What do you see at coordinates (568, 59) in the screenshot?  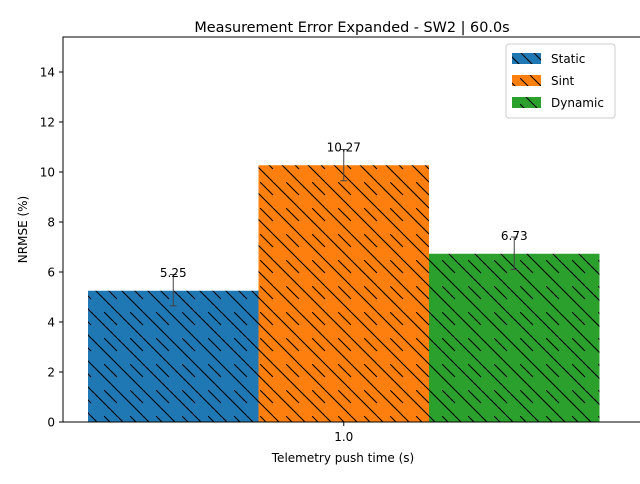 I see `legend-label-static: Static` at bounding box center [568, 59].